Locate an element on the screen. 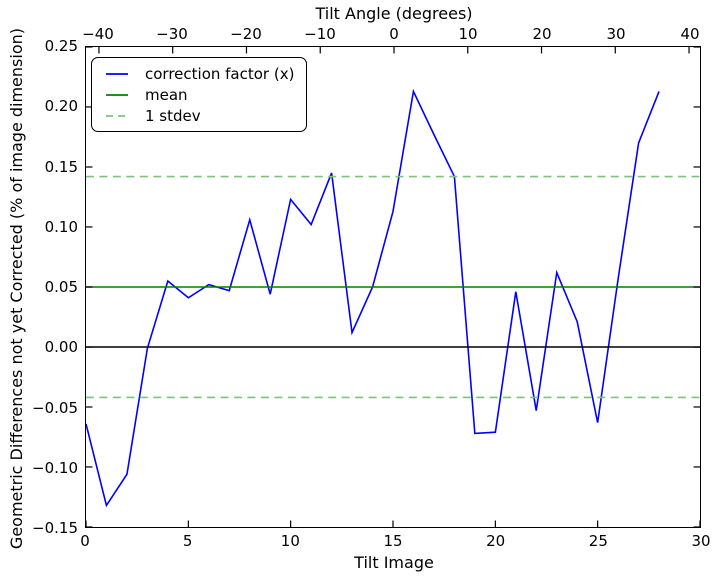 The width and height of the screenshot is (725, 579). legend-item-label: mean is located at coordinates (166, 94).